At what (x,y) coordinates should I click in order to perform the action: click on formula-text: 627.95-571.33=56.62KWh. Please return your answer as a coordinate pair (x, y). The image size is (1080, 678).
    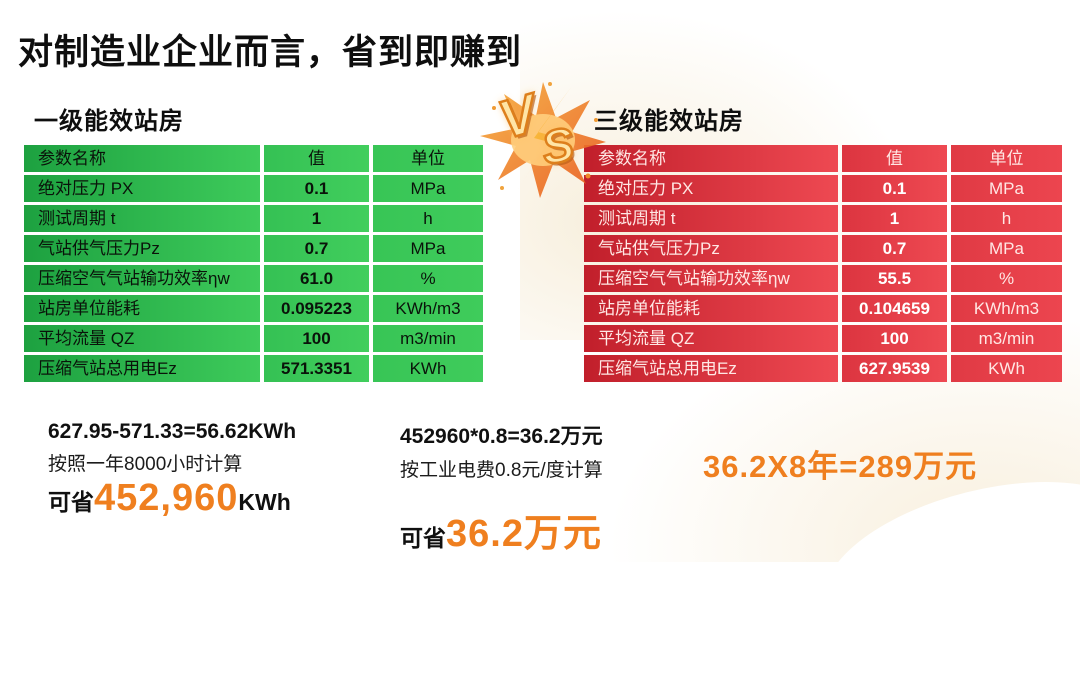
    Looking at the image, I should click on (172, 431).